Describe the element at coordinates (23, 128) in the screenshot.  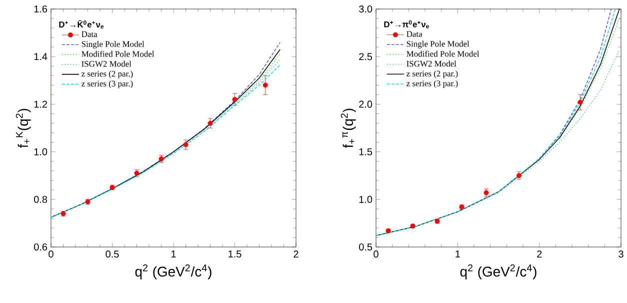
I see `y-axis-title: f$_{+}$$^{K}$(q$^{2}$)` at that location.